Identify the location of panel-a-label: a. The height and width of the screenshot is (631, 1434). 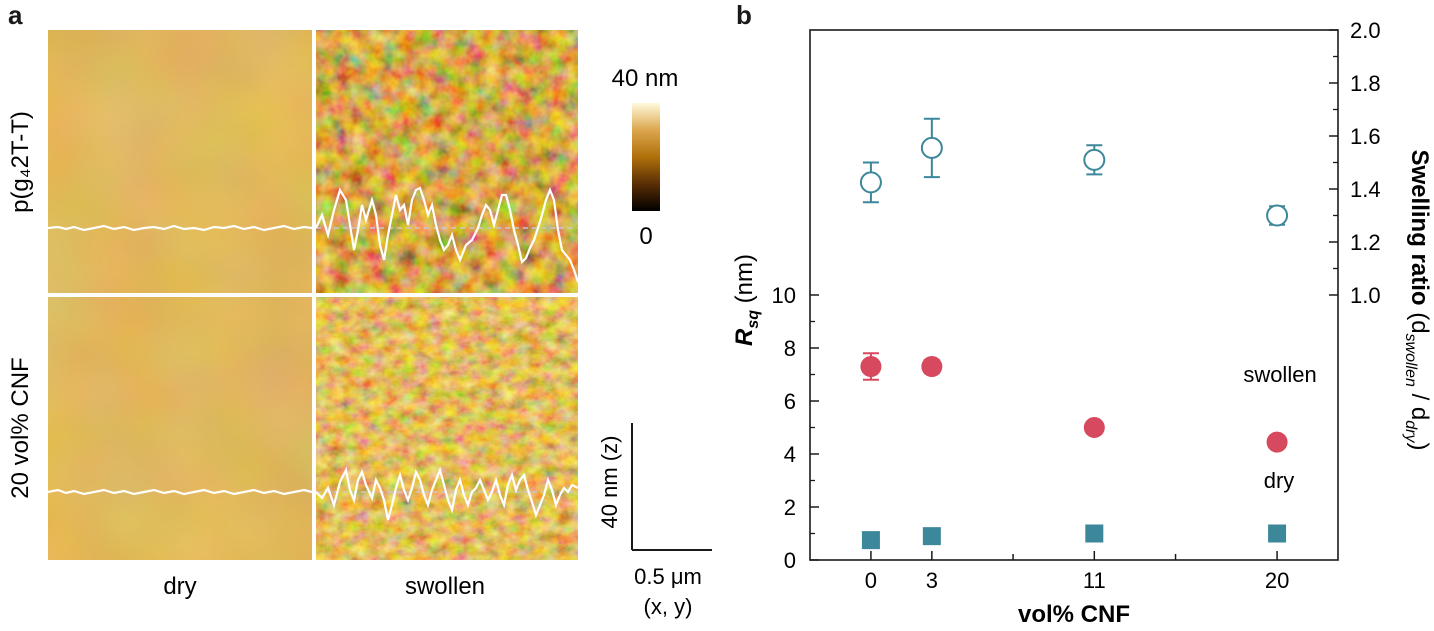
(15, 15).